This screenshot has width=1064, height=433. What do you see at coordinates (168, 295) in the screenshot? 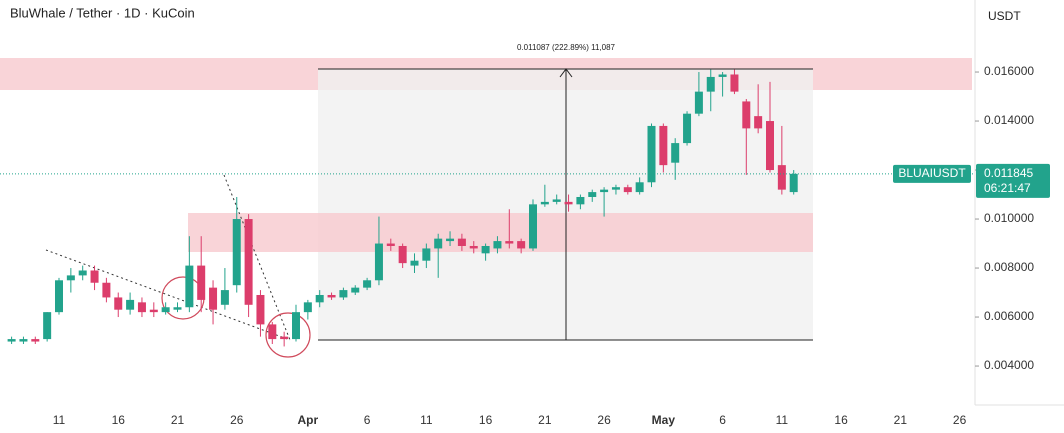
I see `trend-line` at bounding box center [168, 295].